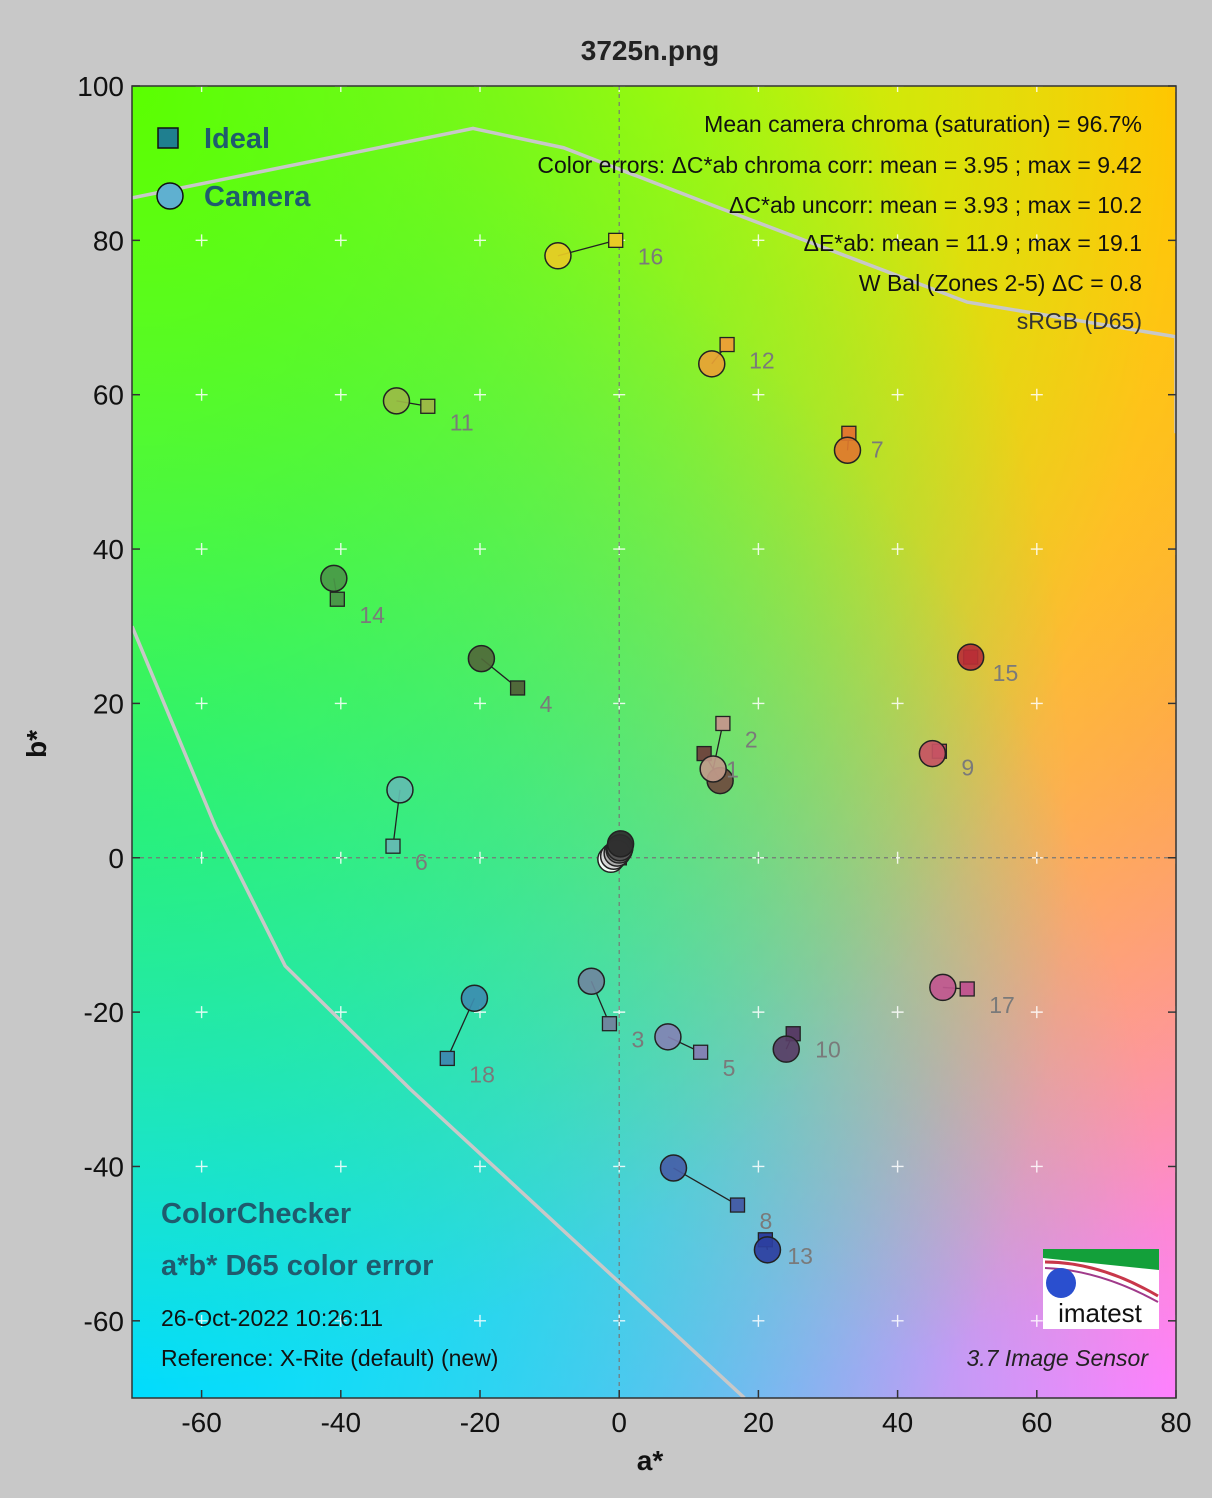  Describe the element at coordinates (762, 361) in the screenshot. I see `patch-label: 12` at that location.